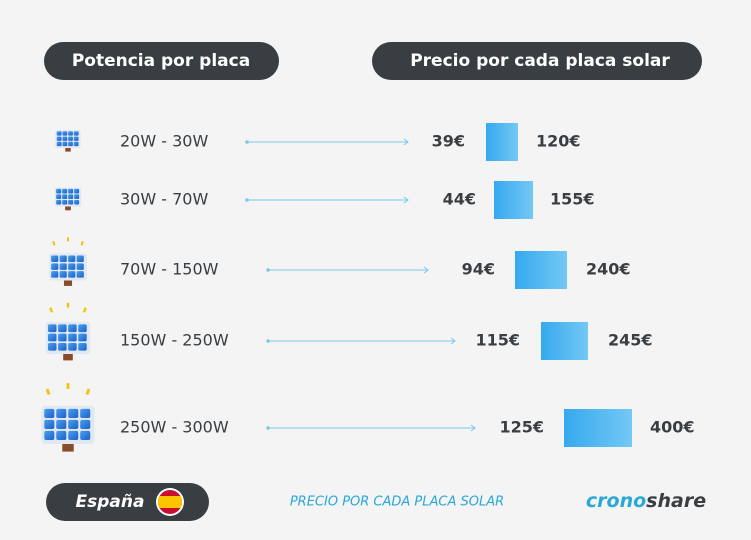  What do you see at coordinates (616, 501) in the screenshot?
I see `brand-a: crono` at bounding box center [616, 501].